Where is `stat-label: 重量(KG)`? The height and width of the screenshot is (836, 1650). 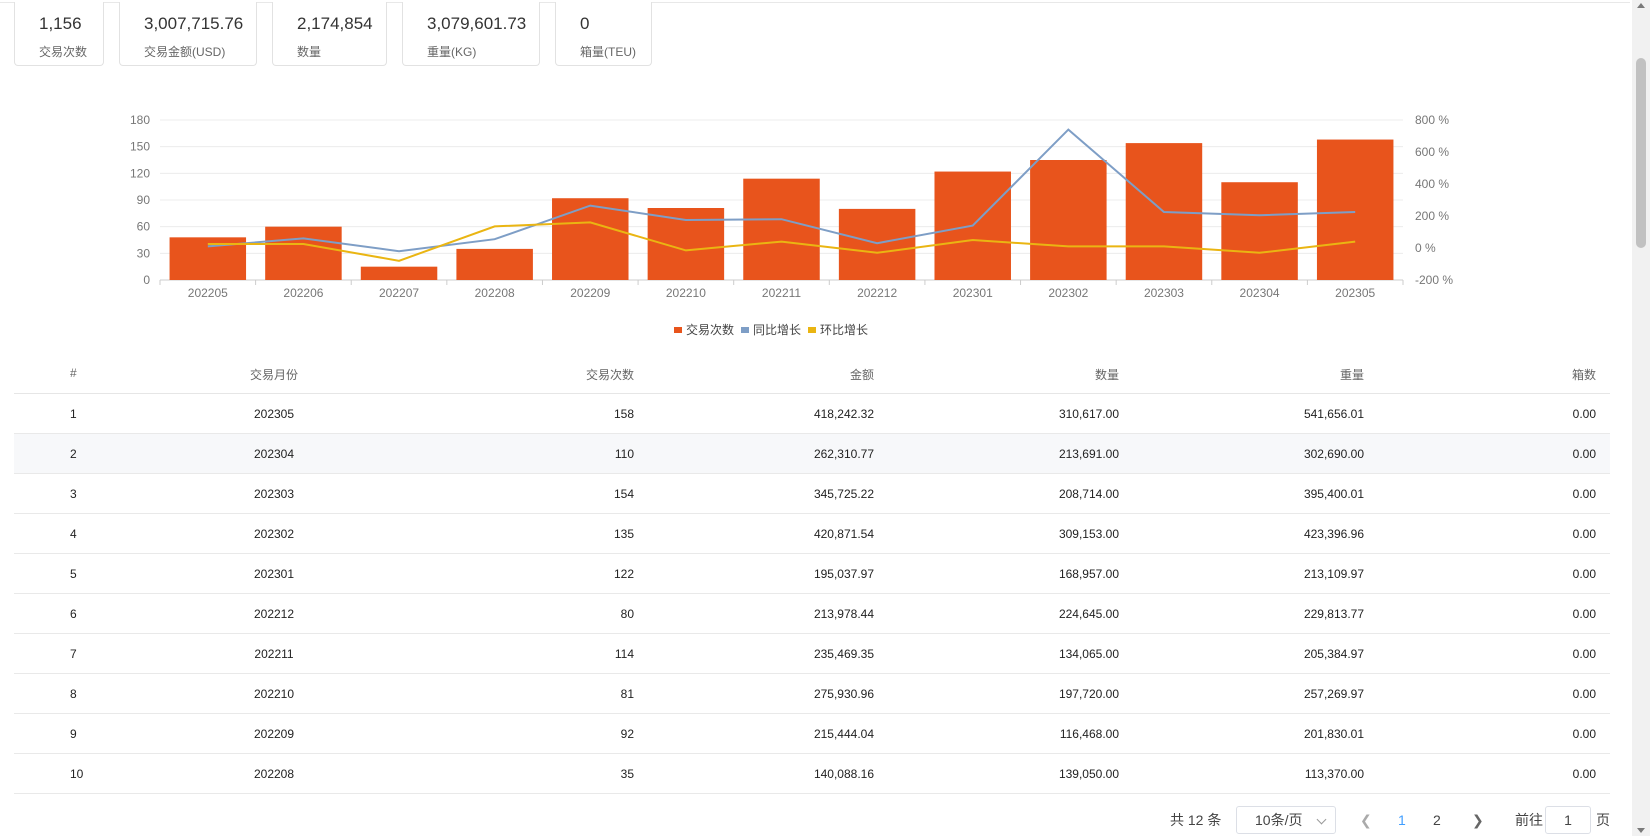 stat-label: 重量(KG) is located at coordinates (452, 52).